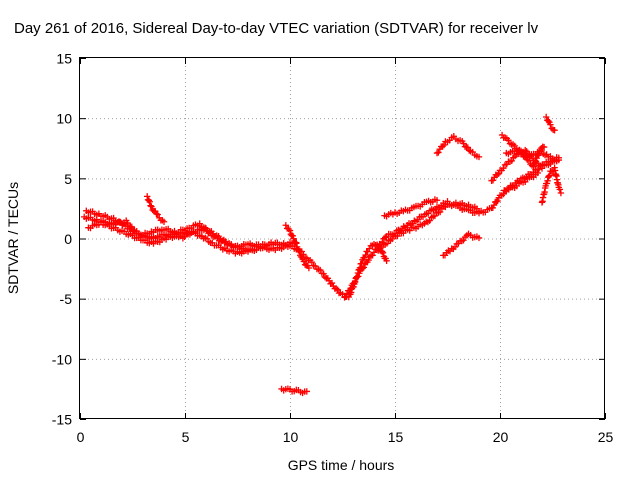 This screenshot has width=640, height=480. What do you see at coordinates (62, 420) in the screenshot?
I see `y-tick-label: -15` at bounding box center [62, 420].